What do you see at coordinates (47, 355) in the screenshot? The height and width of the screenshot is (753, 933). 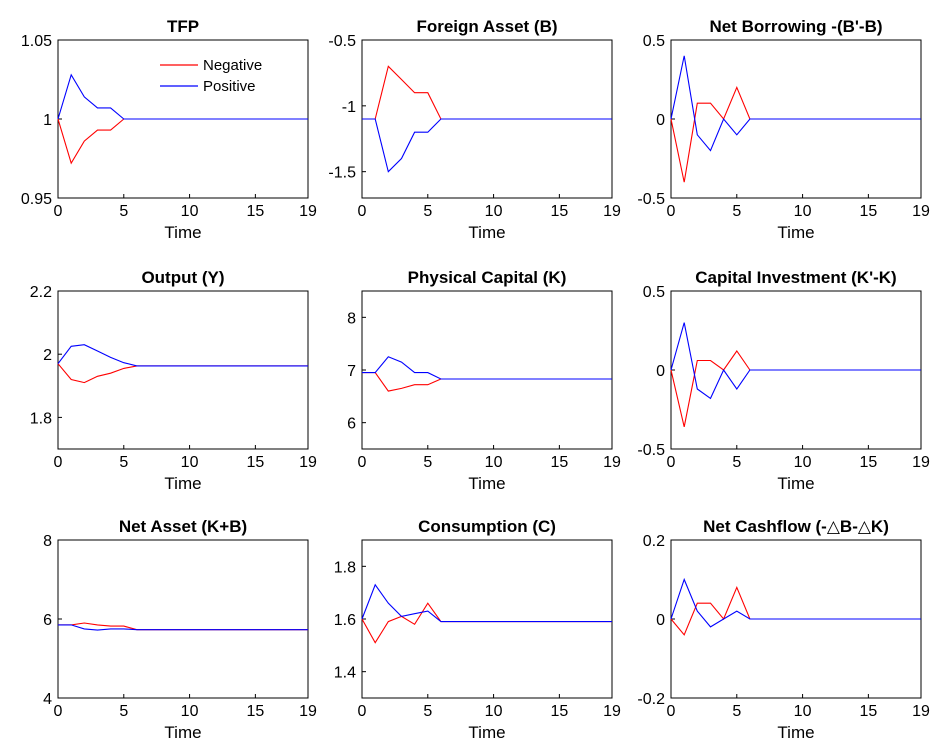 I see `y-tick-label: 2` at bounding box center [47, 355].